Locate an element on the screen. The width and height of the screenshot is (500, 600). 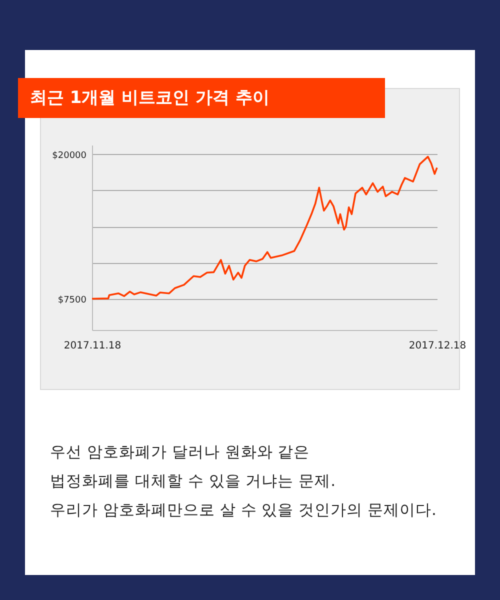
chart-title: 최근 1개월 비트코인 가격 추이 is located at coordinates (201, 98).